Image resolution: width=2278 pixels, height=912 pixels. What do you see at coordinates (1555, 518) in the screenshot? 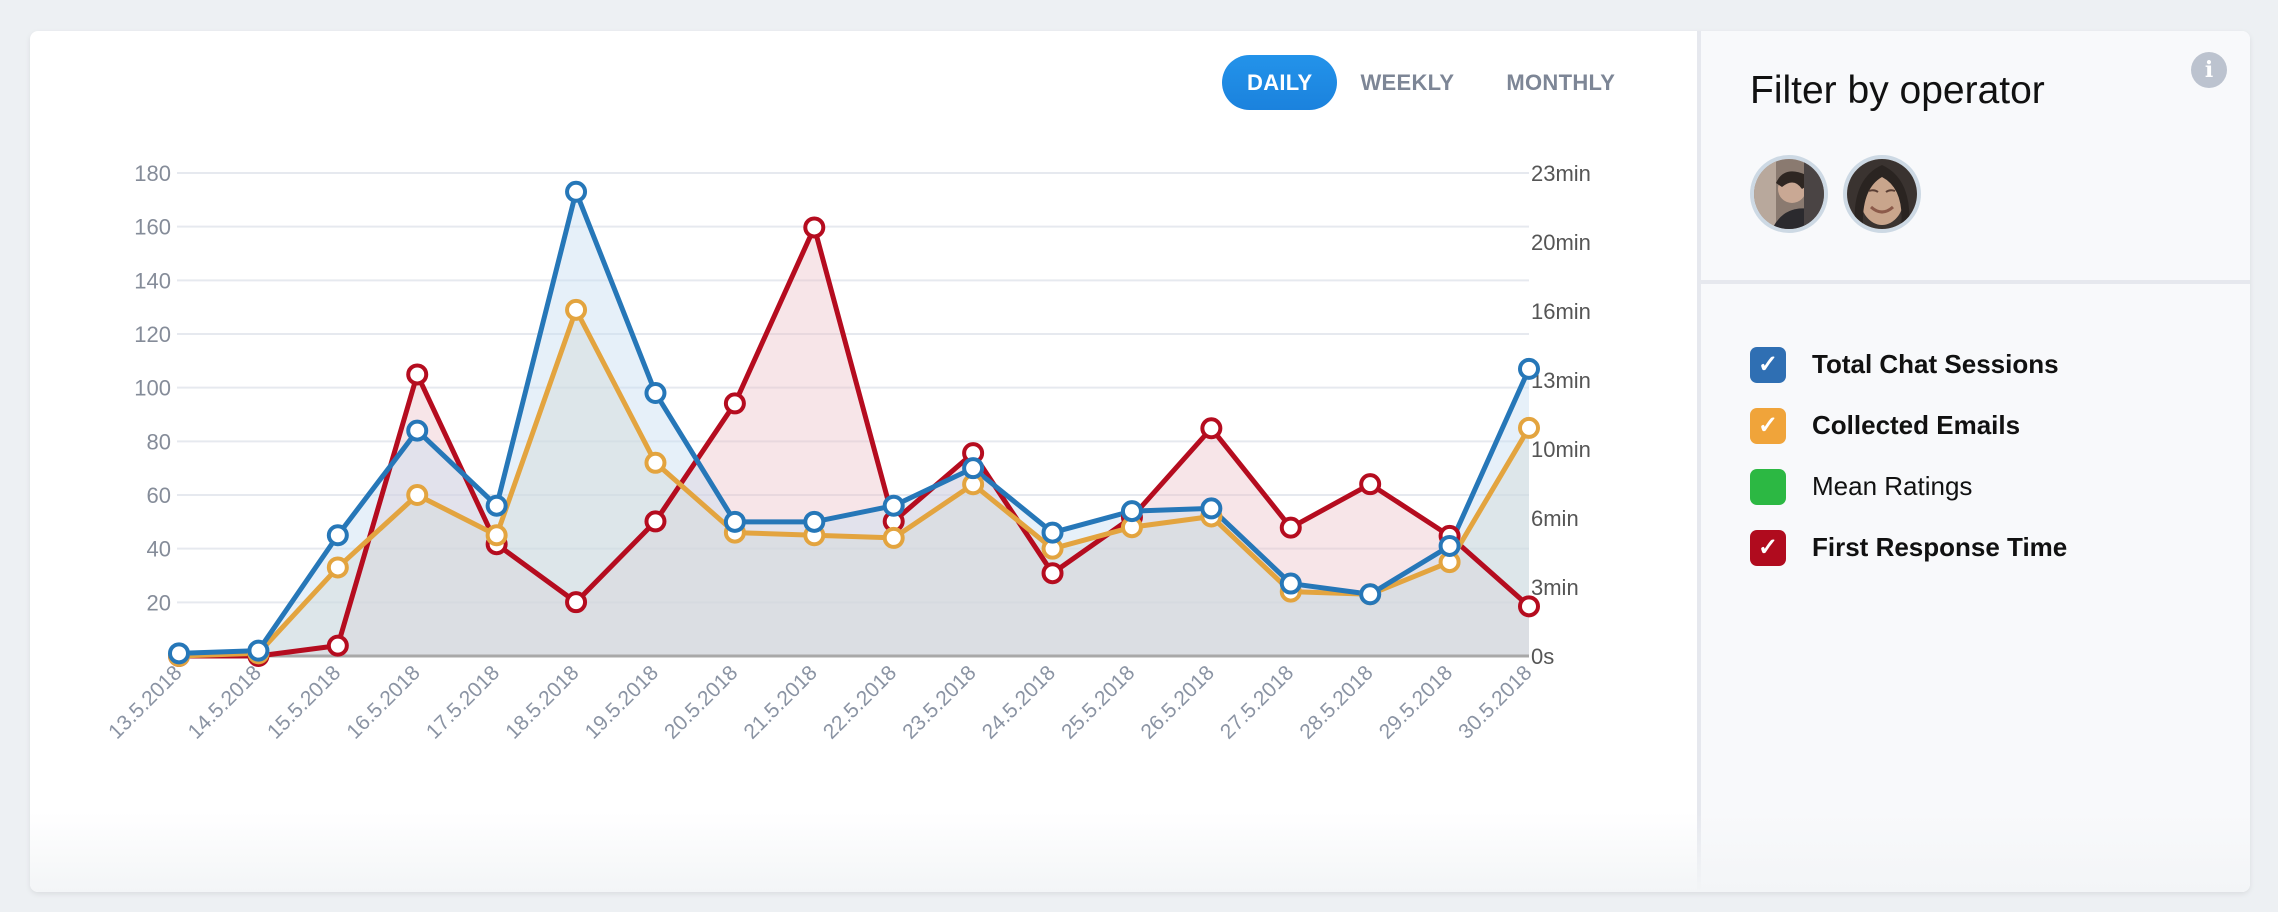
I see `y-tick-label-right: 6min` at bounding box center [1555, 518].